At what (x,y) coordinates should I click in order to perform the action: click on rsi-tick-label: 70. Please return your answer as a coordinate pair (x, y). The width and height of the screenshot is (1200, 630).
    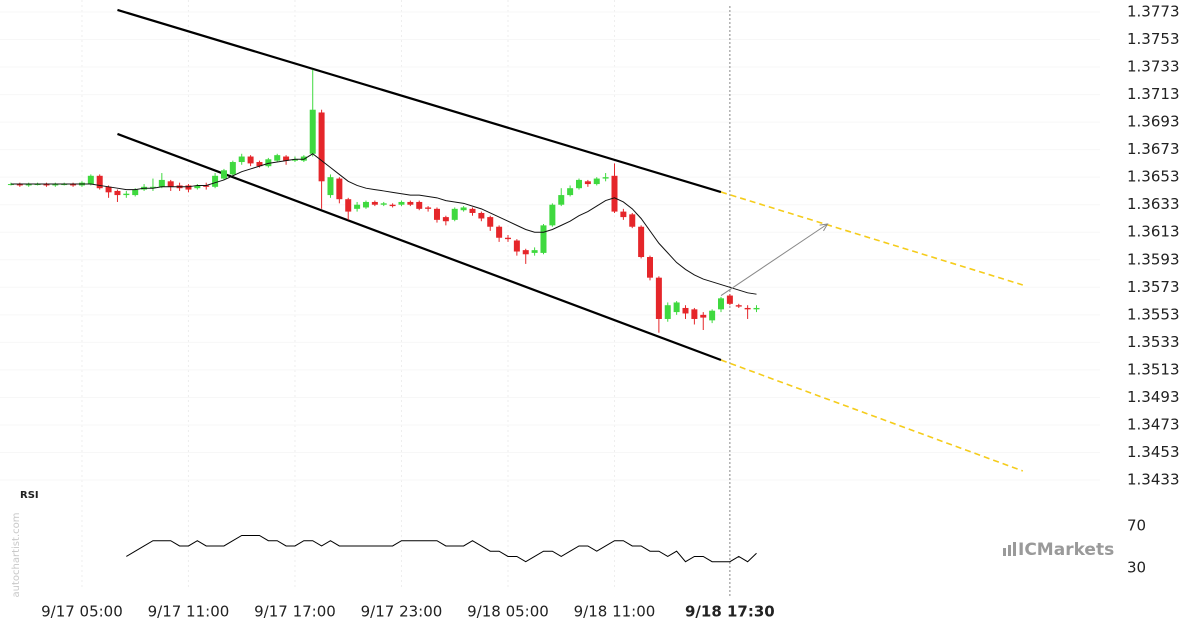
    Looking at the image, I should click on (1136, 526).